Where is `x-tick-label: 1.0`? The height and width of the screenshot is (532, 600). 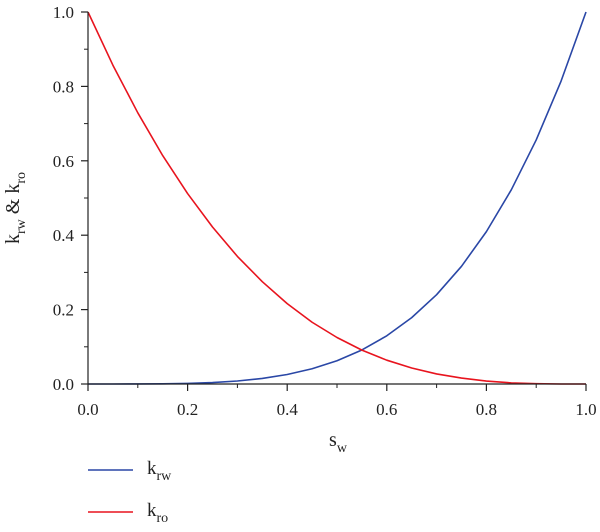 x-tick-label: 1.0 is located at coordinates (585, 409).